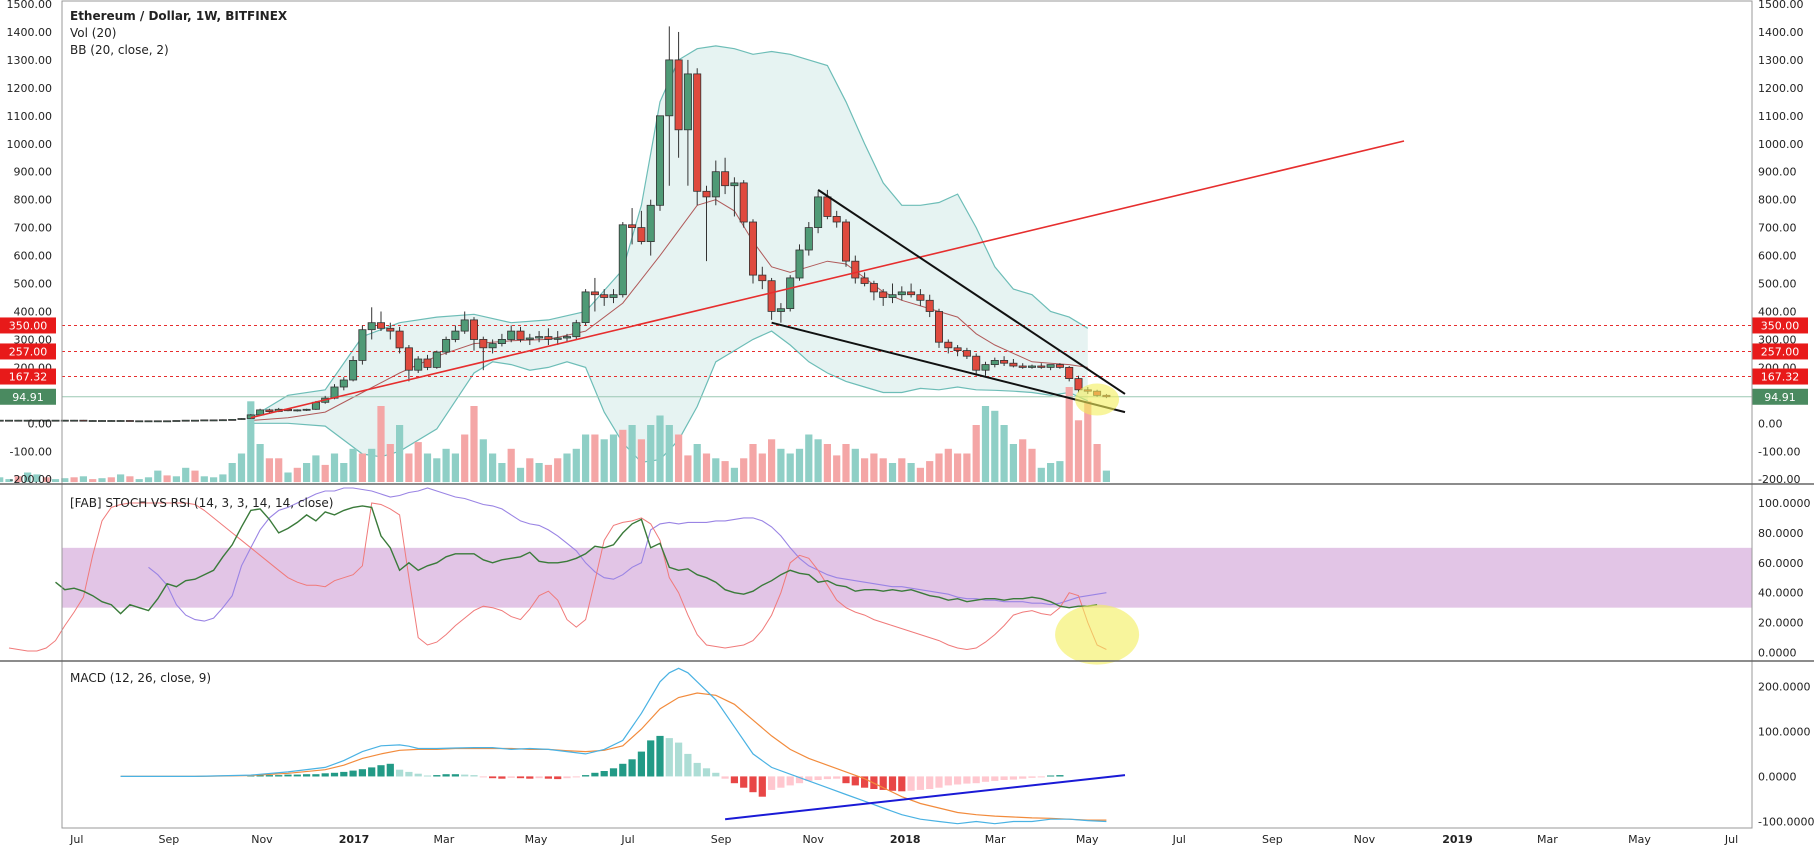 This screenshot has height=850, width=1814. I want to click on macd-trendline, so click(925, 797).